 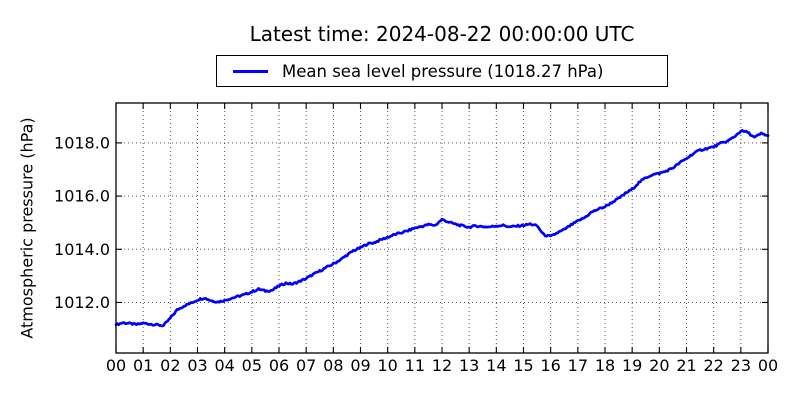 I want to click on legend-label: Mean sea level pressure (1018.27 hPa), so click(x=443, y=71).